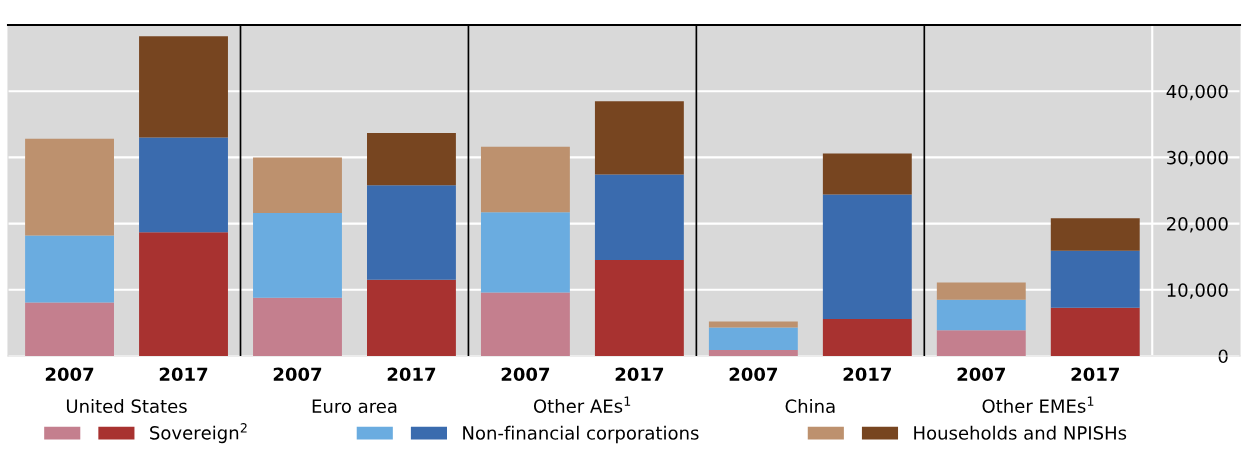  What do you see at coordinates (126, 406) in the screenshot?
I see `text: United States` at bounding box center [126, 406].